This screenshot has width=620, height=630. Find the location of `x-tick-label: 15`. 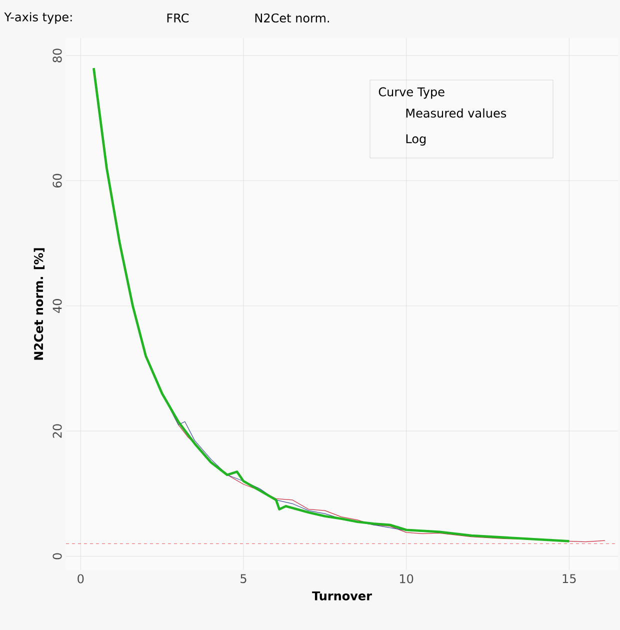

x-tick-label: 15 is located at coordinates (569, 579).